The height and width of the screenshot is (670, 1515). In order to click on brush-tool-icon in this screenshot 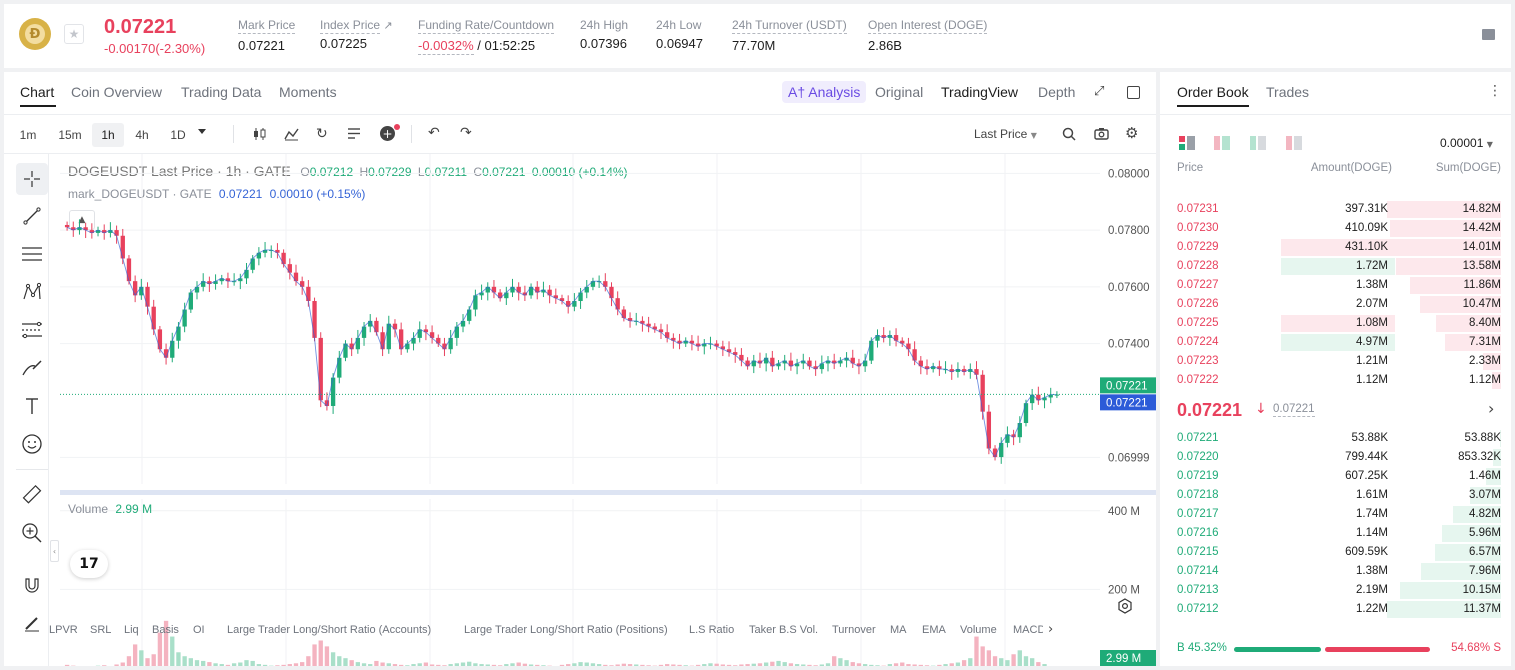, I will do `click(32, 368)`.